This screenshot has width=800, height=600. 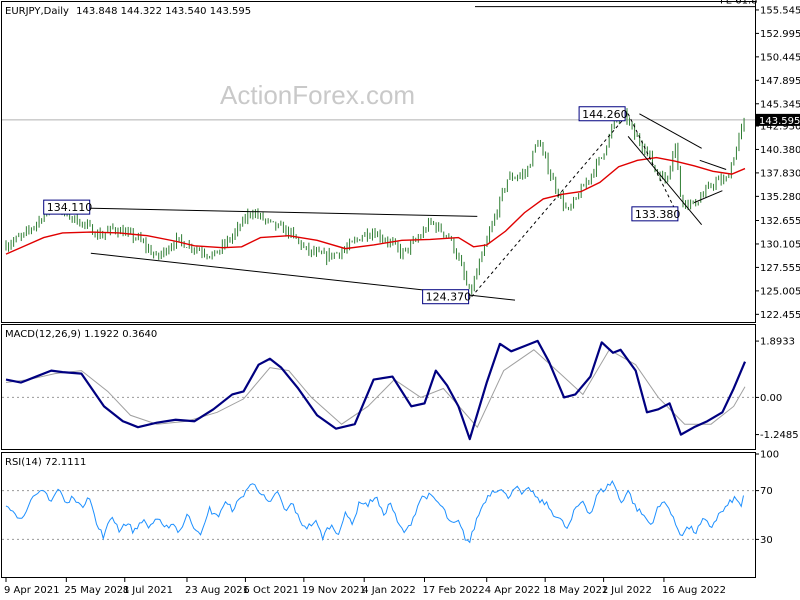 I want to click on watermark: ActionForex.com, so click(x=317, y=95).